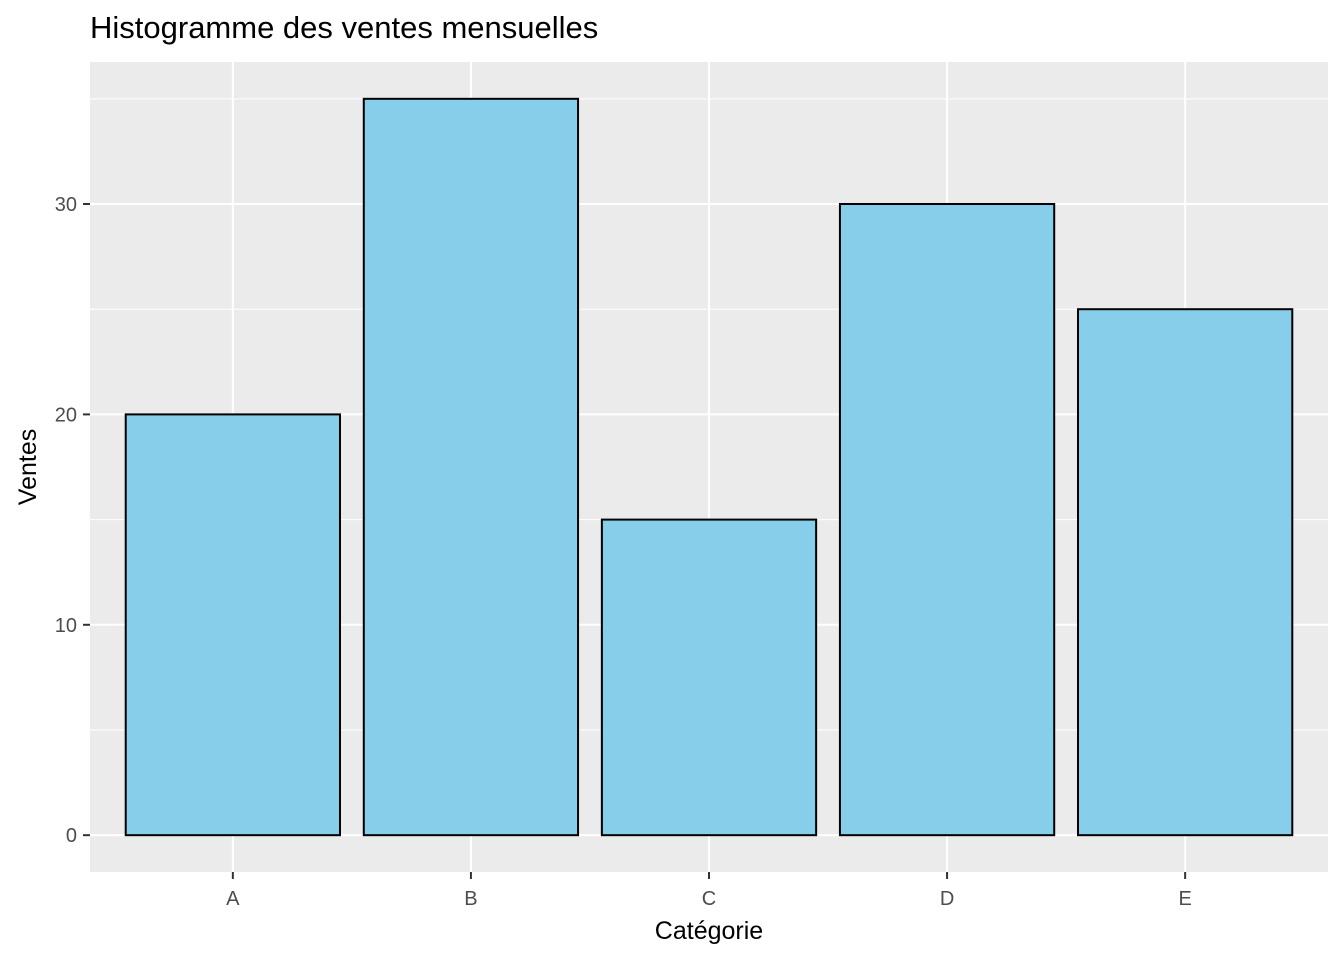 The height and width of the screenshot is (960, 1344). Describe the element at coordinates (1184, 899) in the screenshot. I see `x-tick-label-E: E` at that location.